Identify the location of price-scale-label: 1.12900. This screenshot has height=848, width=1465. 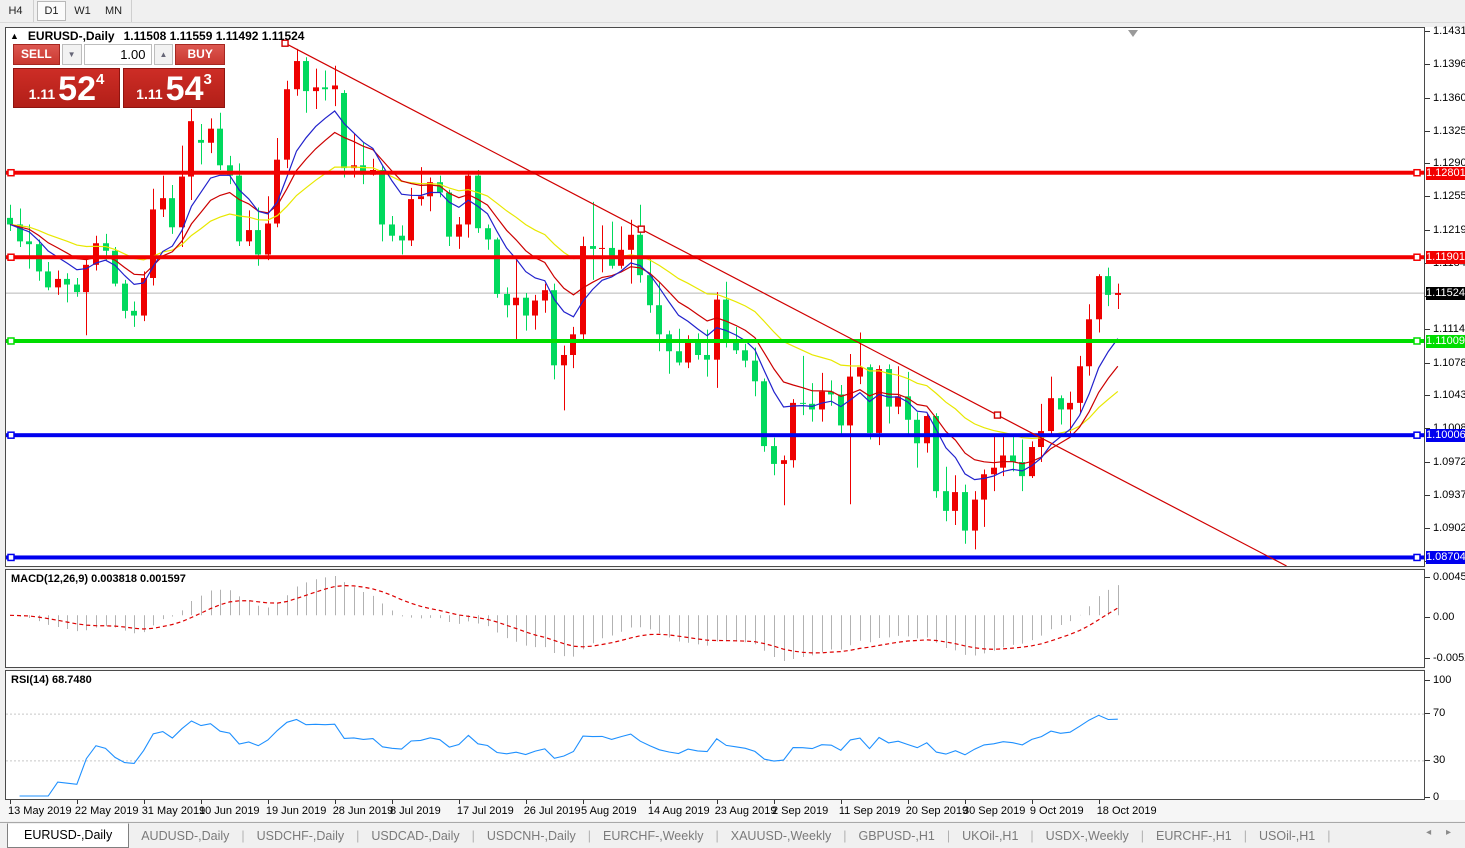
(1449, 163).